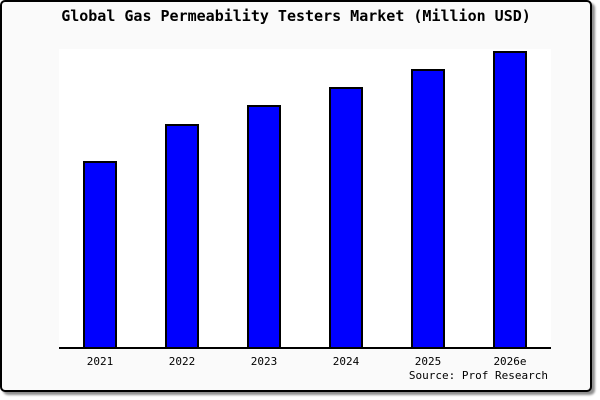 Image resolution: width=600 pixels, height=400 pixels. Describe the element at coordinates (428, 207) in the screenshot. I see `bar-2025` at that location.